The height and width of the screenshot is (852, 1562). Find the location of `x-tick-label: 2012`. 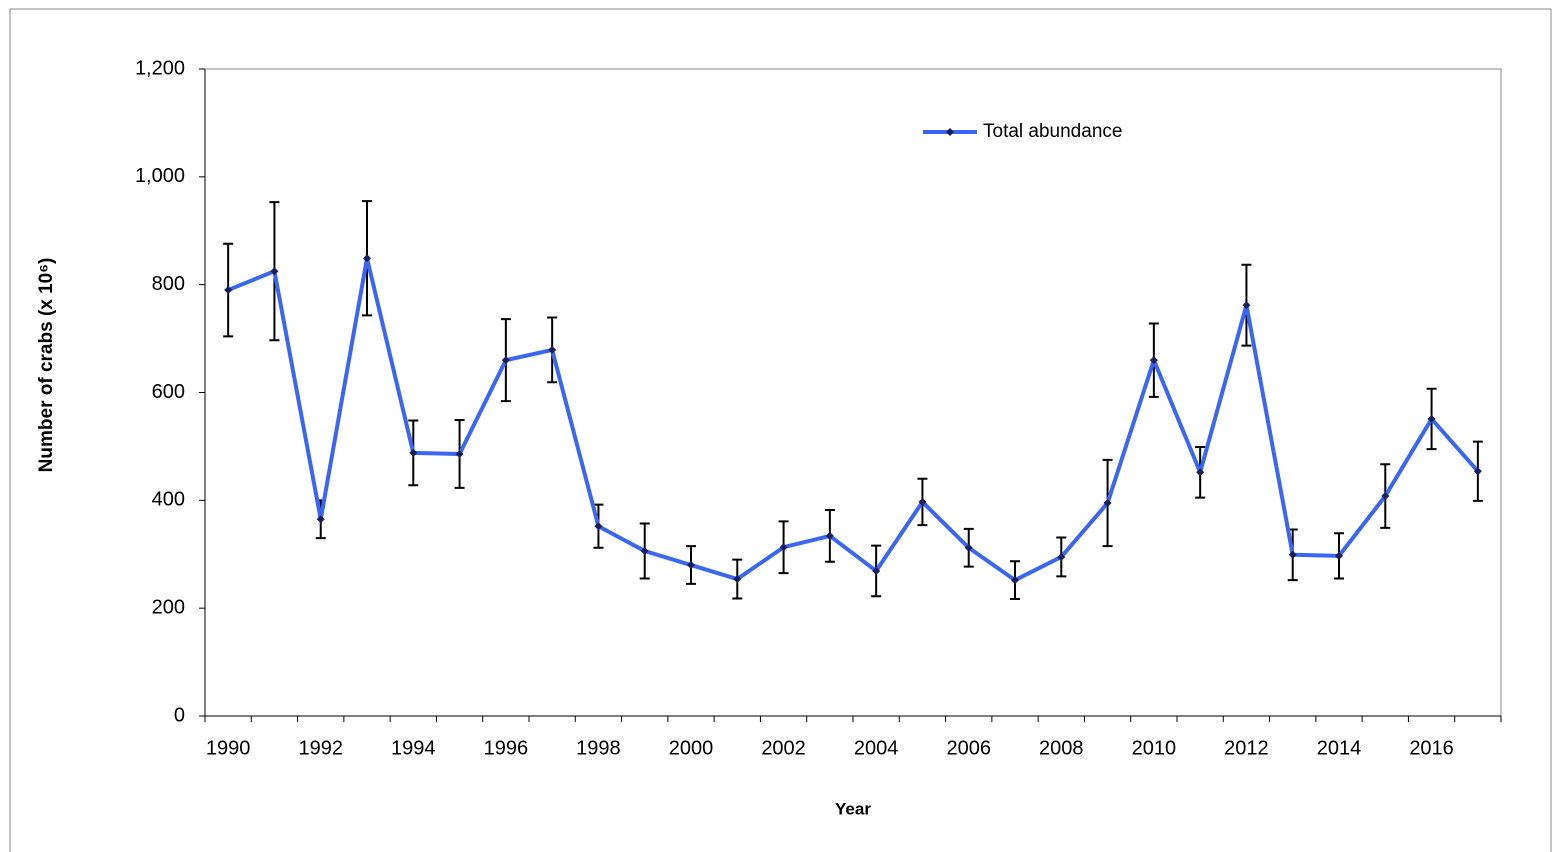

x-tick-label: 2012 is located at coordinates (1246, 748).